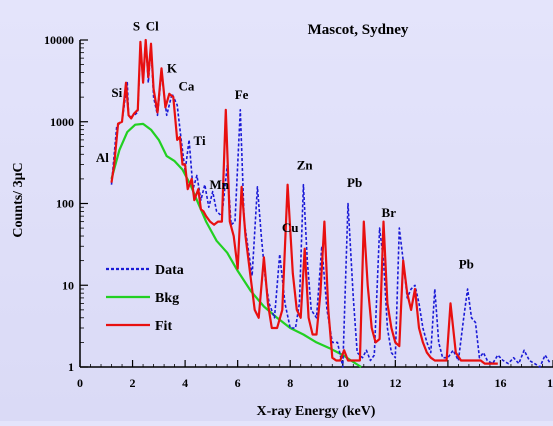 The image size is (553, 426). I want to click on peak-label: Si, so click(116, 92).